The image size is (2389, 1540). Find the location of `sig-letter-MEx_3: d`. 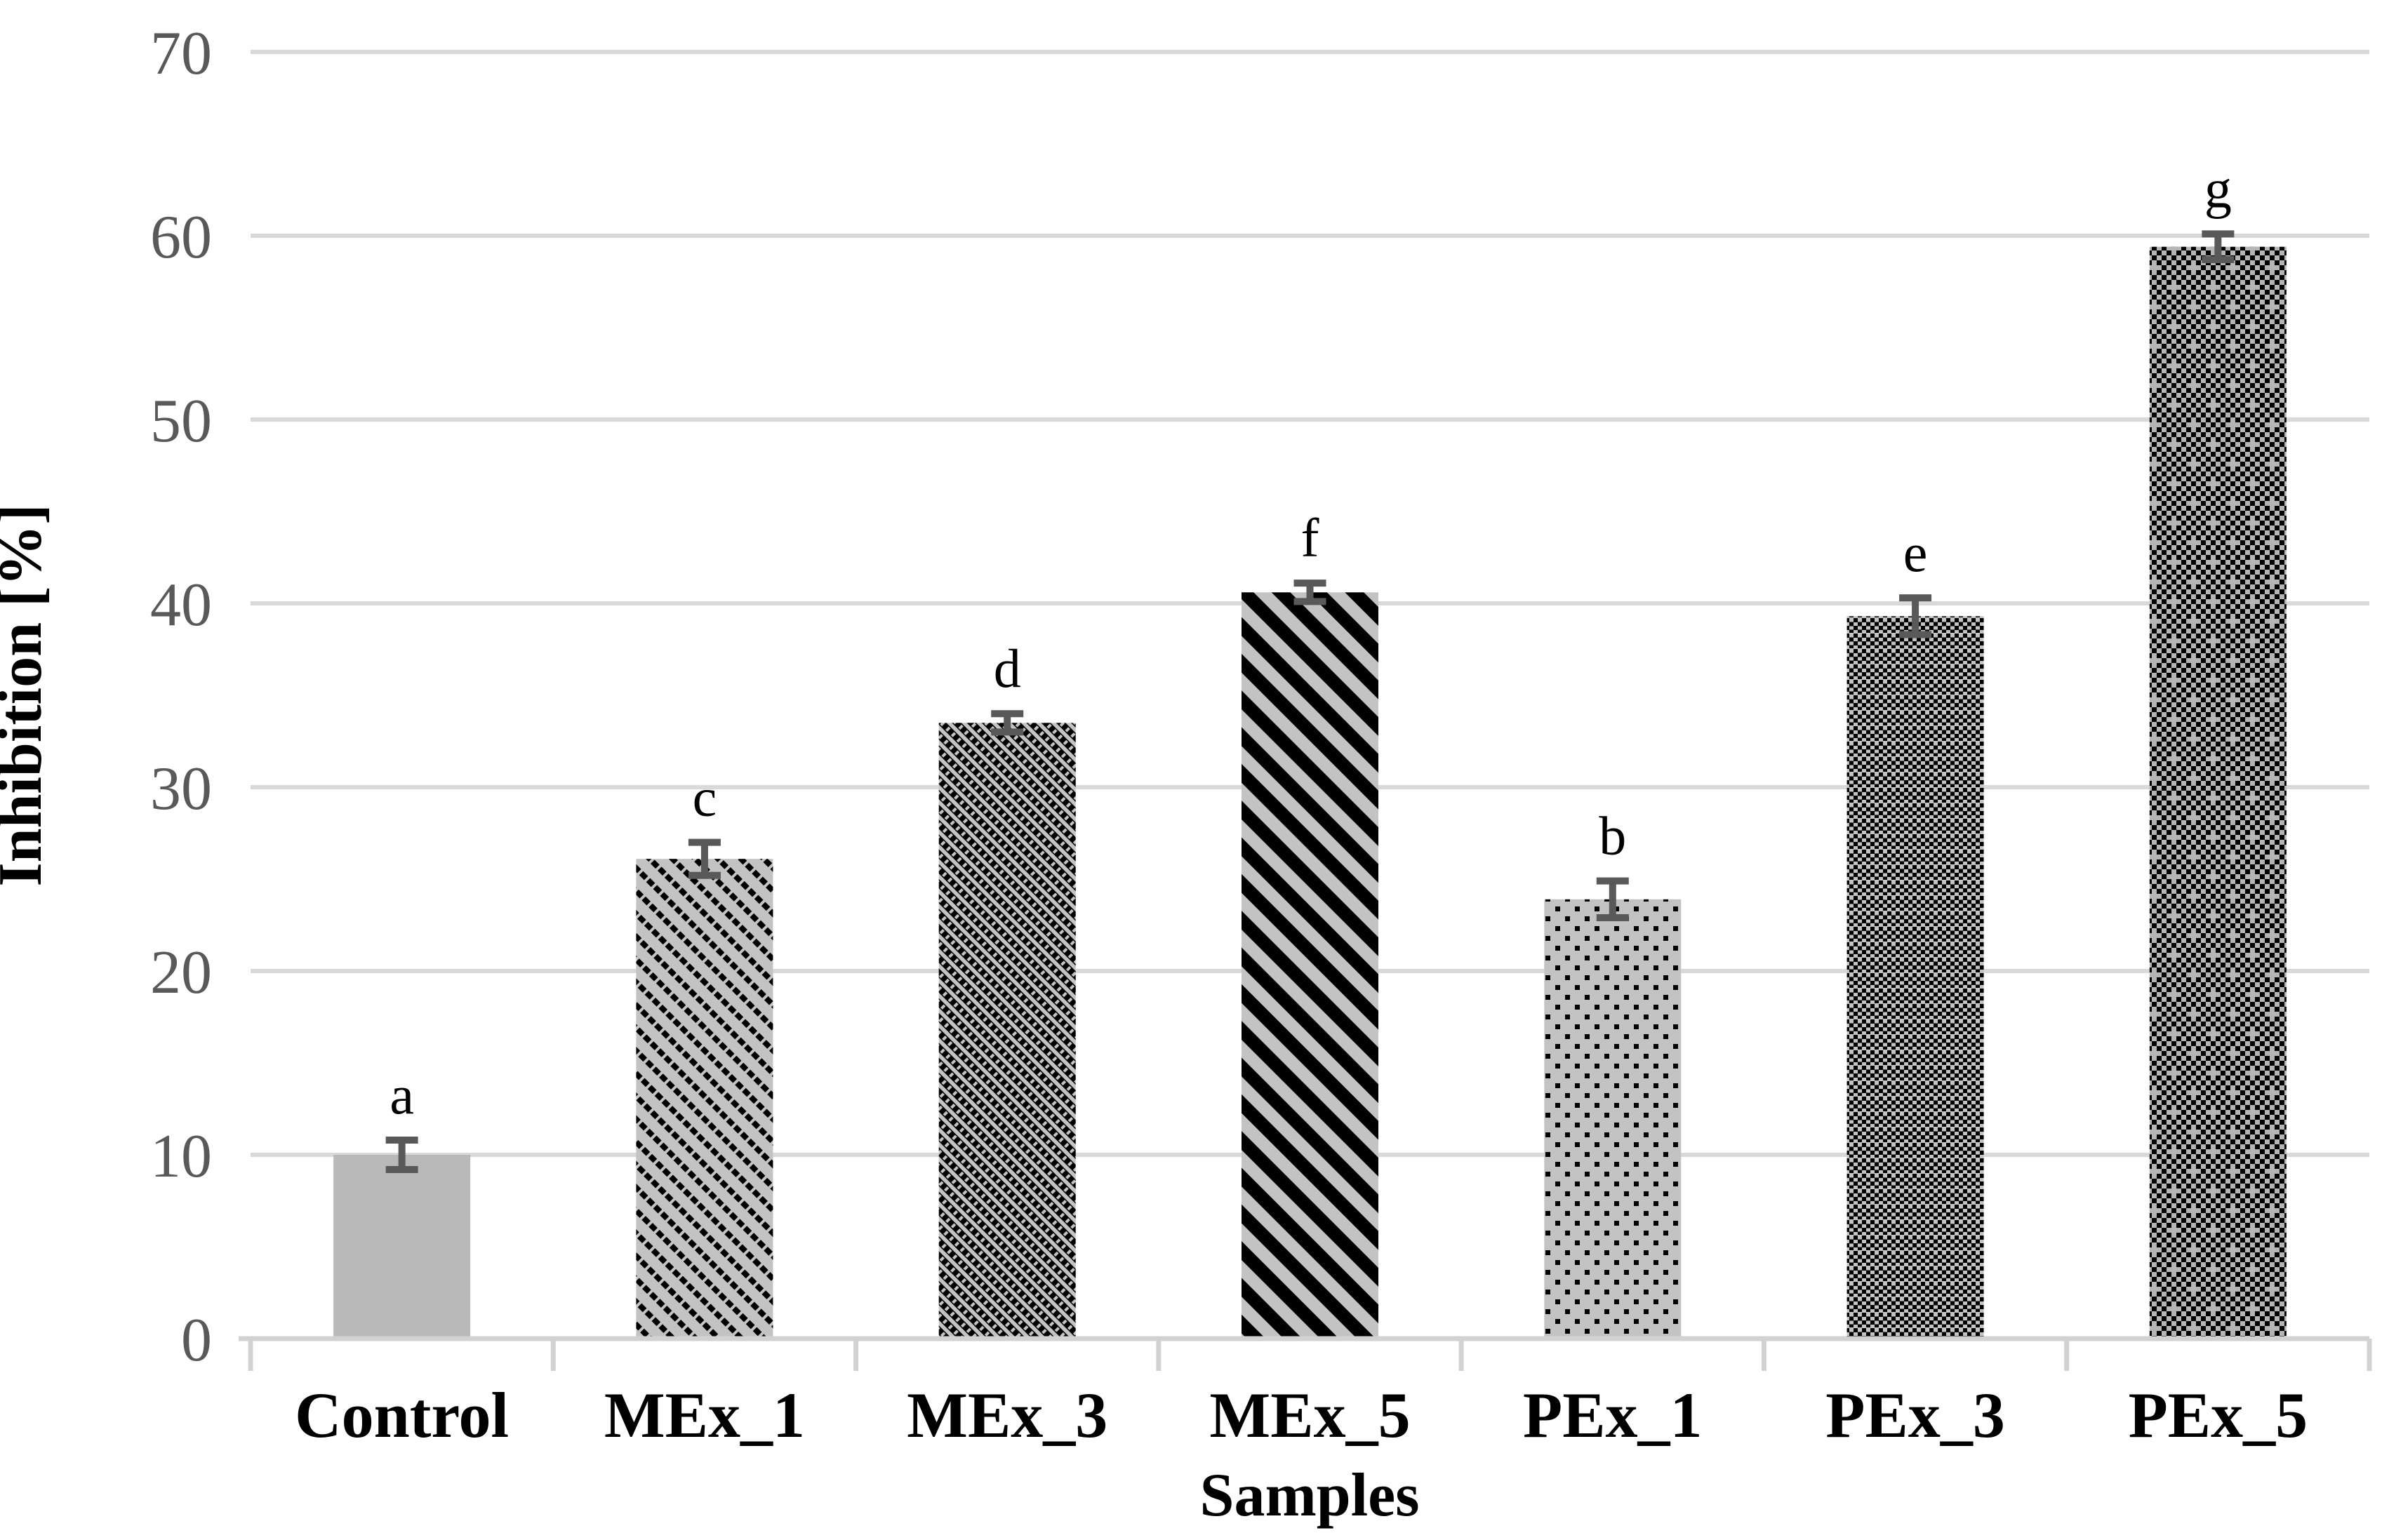

sig-letter-MEx_3: d is located at coordinates (1007, 668).